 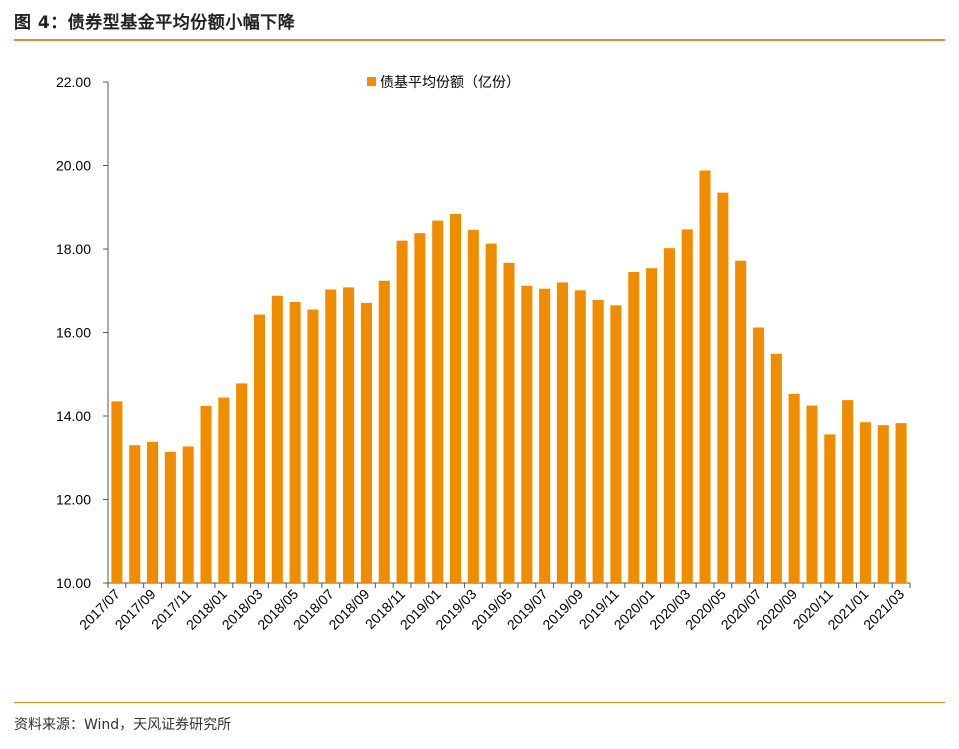 What do you see at coordinates (123, 725) in the screenshot?
I see `source-note: 资料来源：Wind，天风证券研究所` at bounding box center [123, 725].